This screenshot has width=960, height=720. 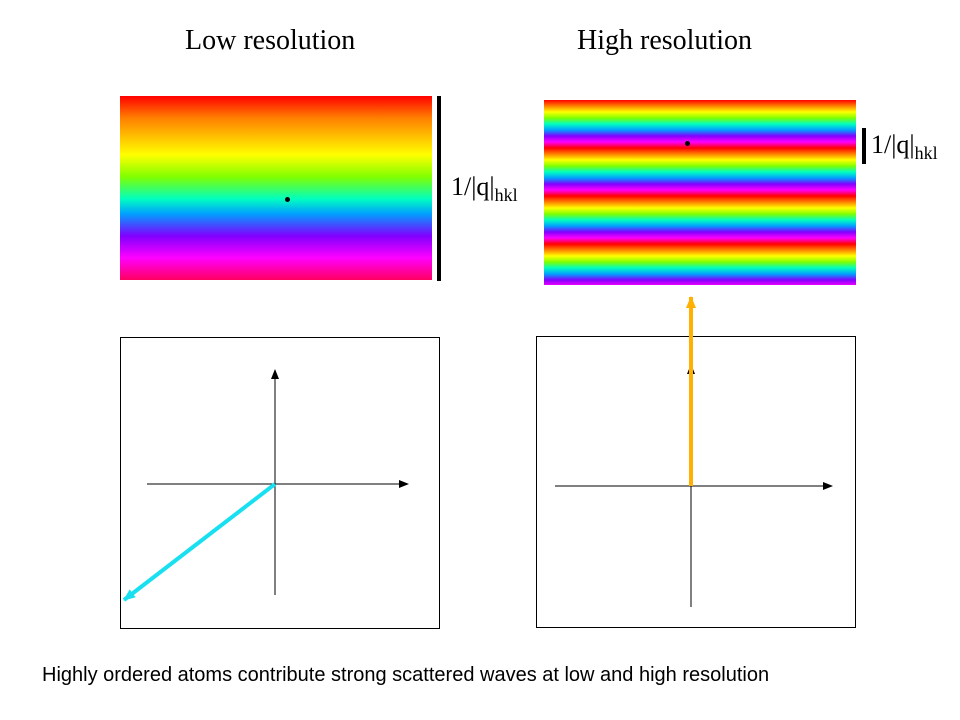 I want to click on high-resolution-wave-pattern, so click(x=700, y=192).